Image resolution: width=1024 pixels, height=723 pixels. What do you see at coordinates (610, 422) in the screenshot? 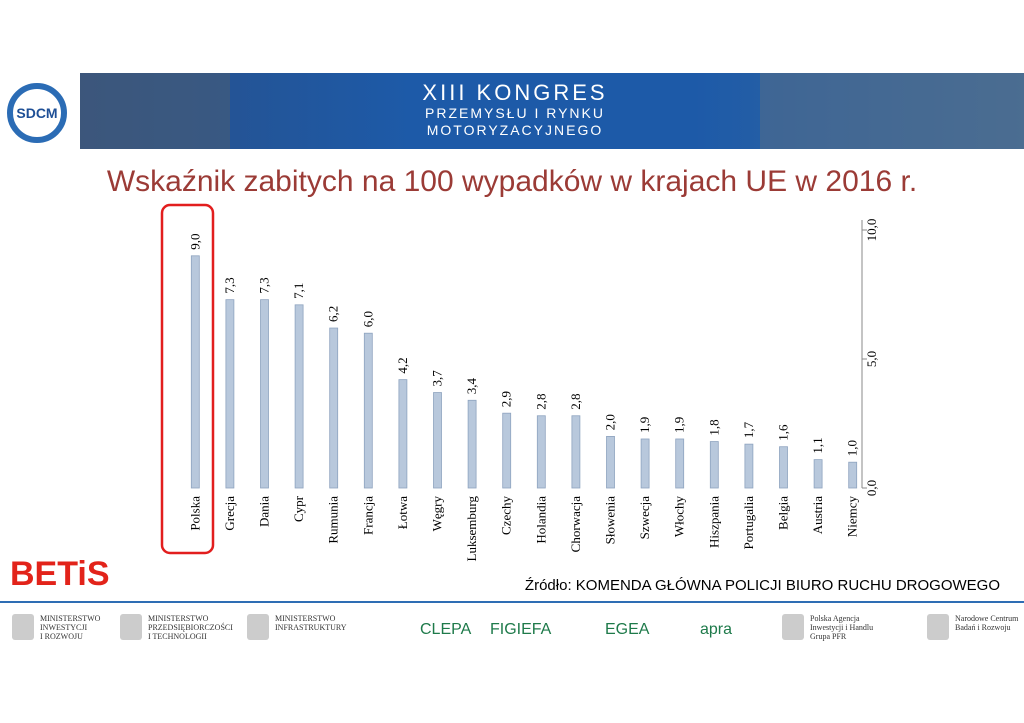
I see `value-label: 2,0` at bounding box center [610, 422].